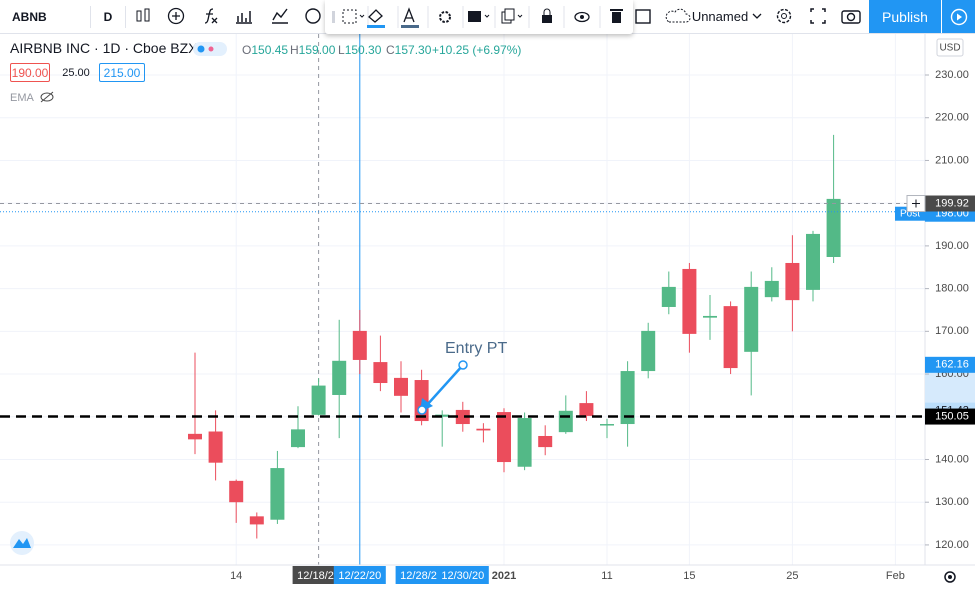 The image size is (975, 593). What do you see at coordinates (952, 459) in the screenshot?
I see `y-tick-label: 140.00` at bounding box center [952, 459].